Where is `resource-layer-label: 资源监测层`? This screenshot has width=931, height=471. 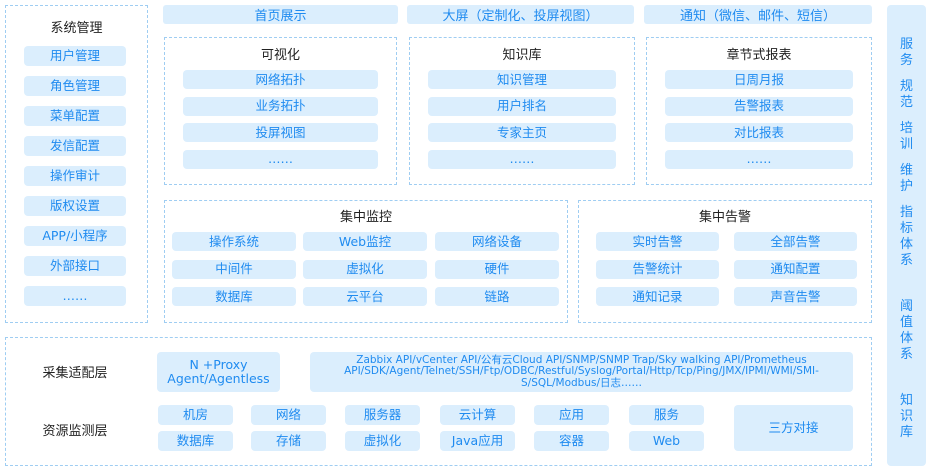
resource-layer-label: 资源监测层 is located at coordinates (75, 431).